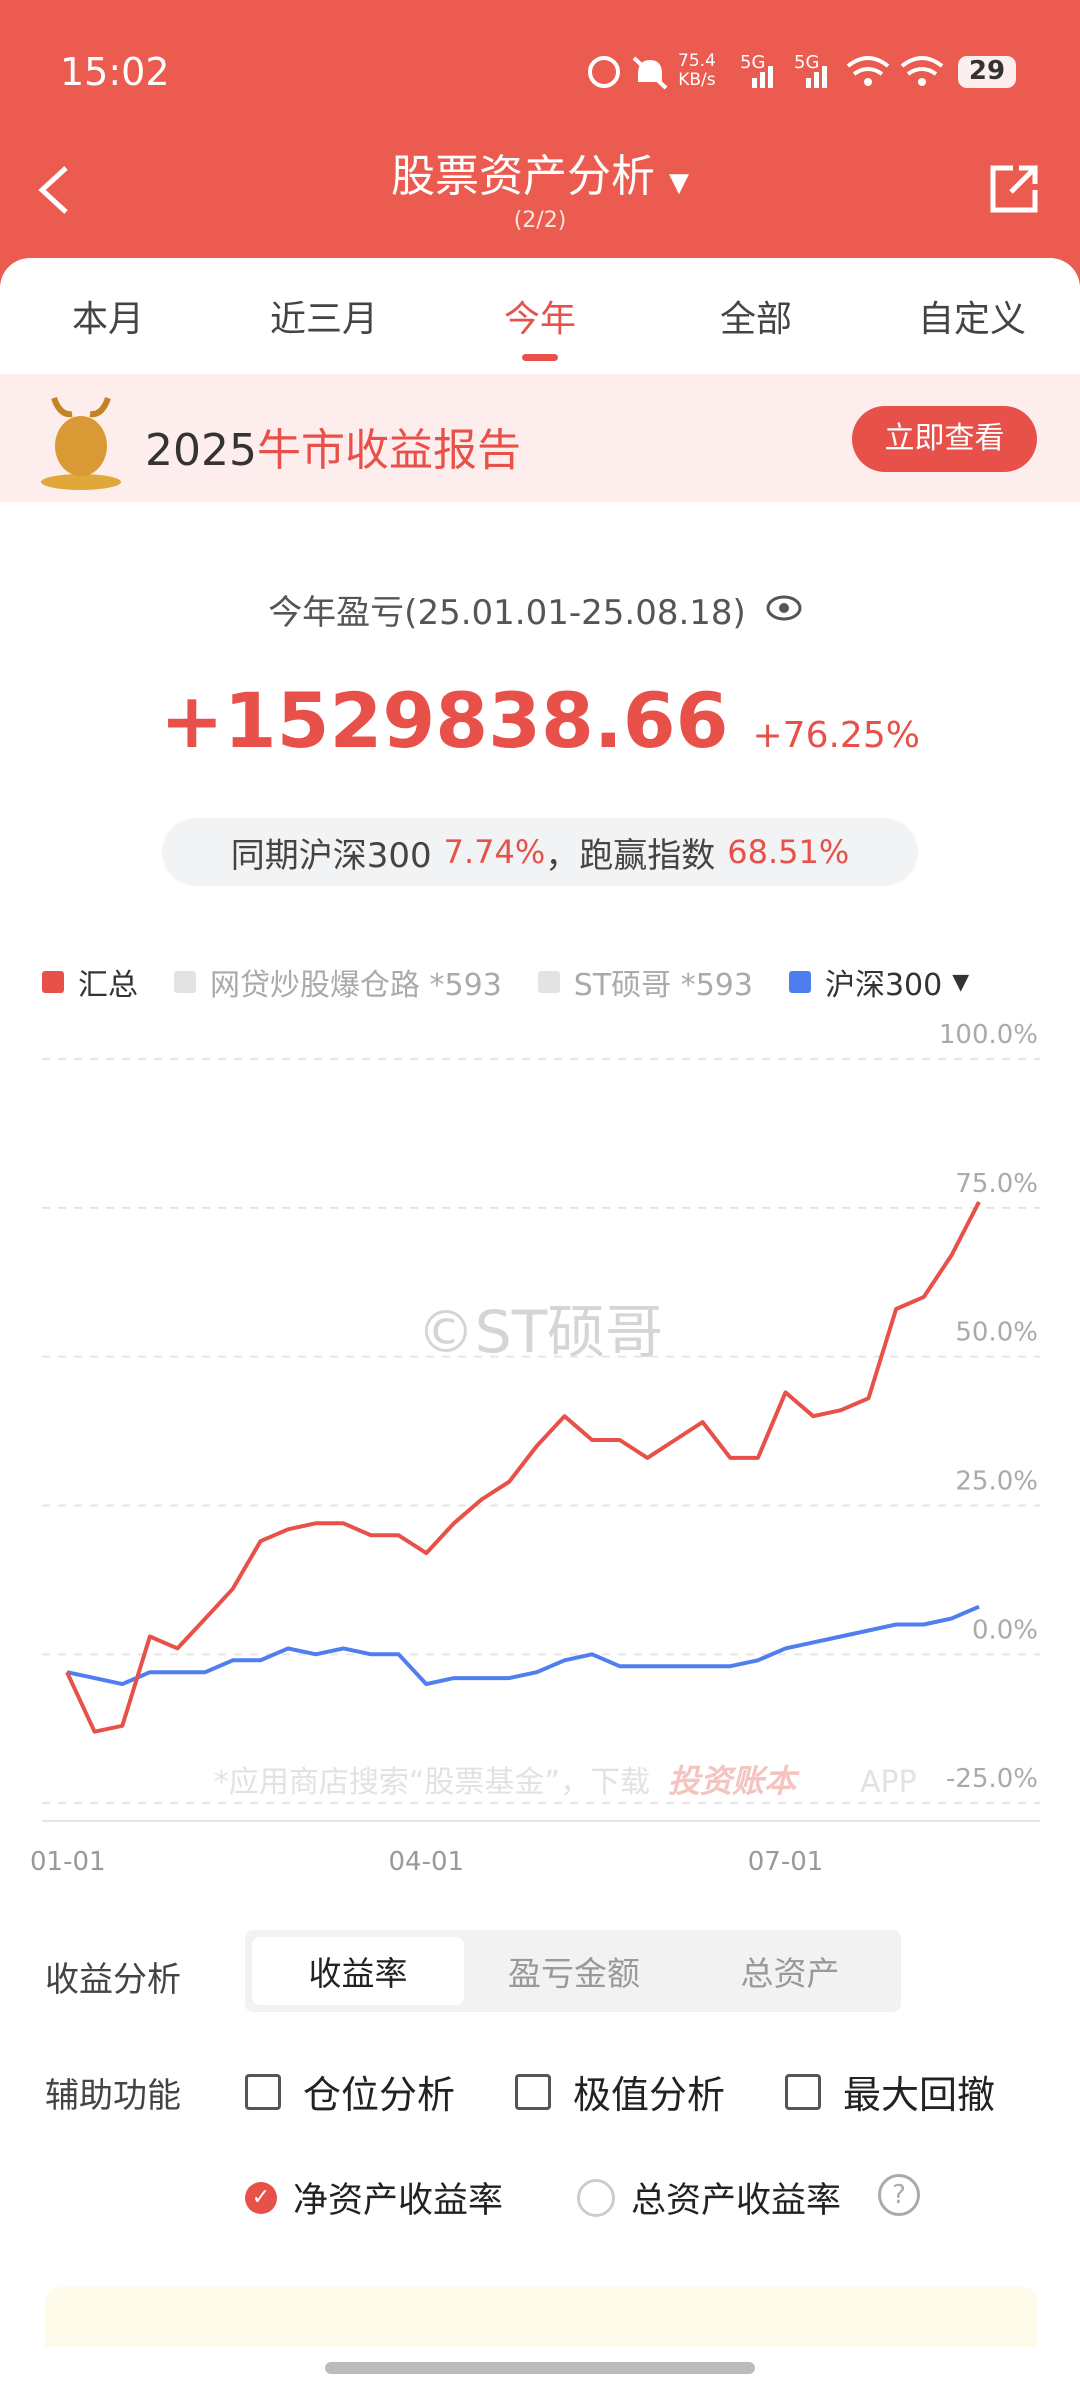  I want to click on legend-label: 沪深300, so click(883, 985).